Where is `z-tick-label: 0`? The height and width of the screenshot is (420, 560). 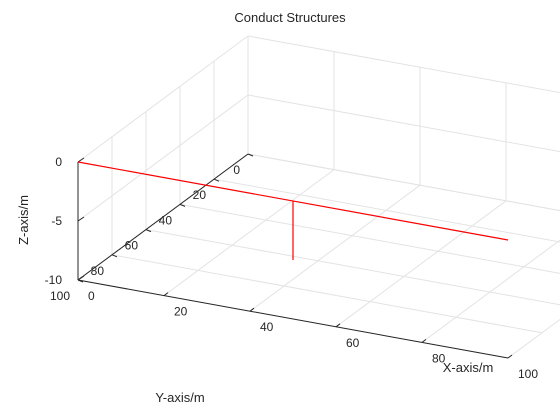
z-tick-label: 0 is located at coordinates (58, 162).